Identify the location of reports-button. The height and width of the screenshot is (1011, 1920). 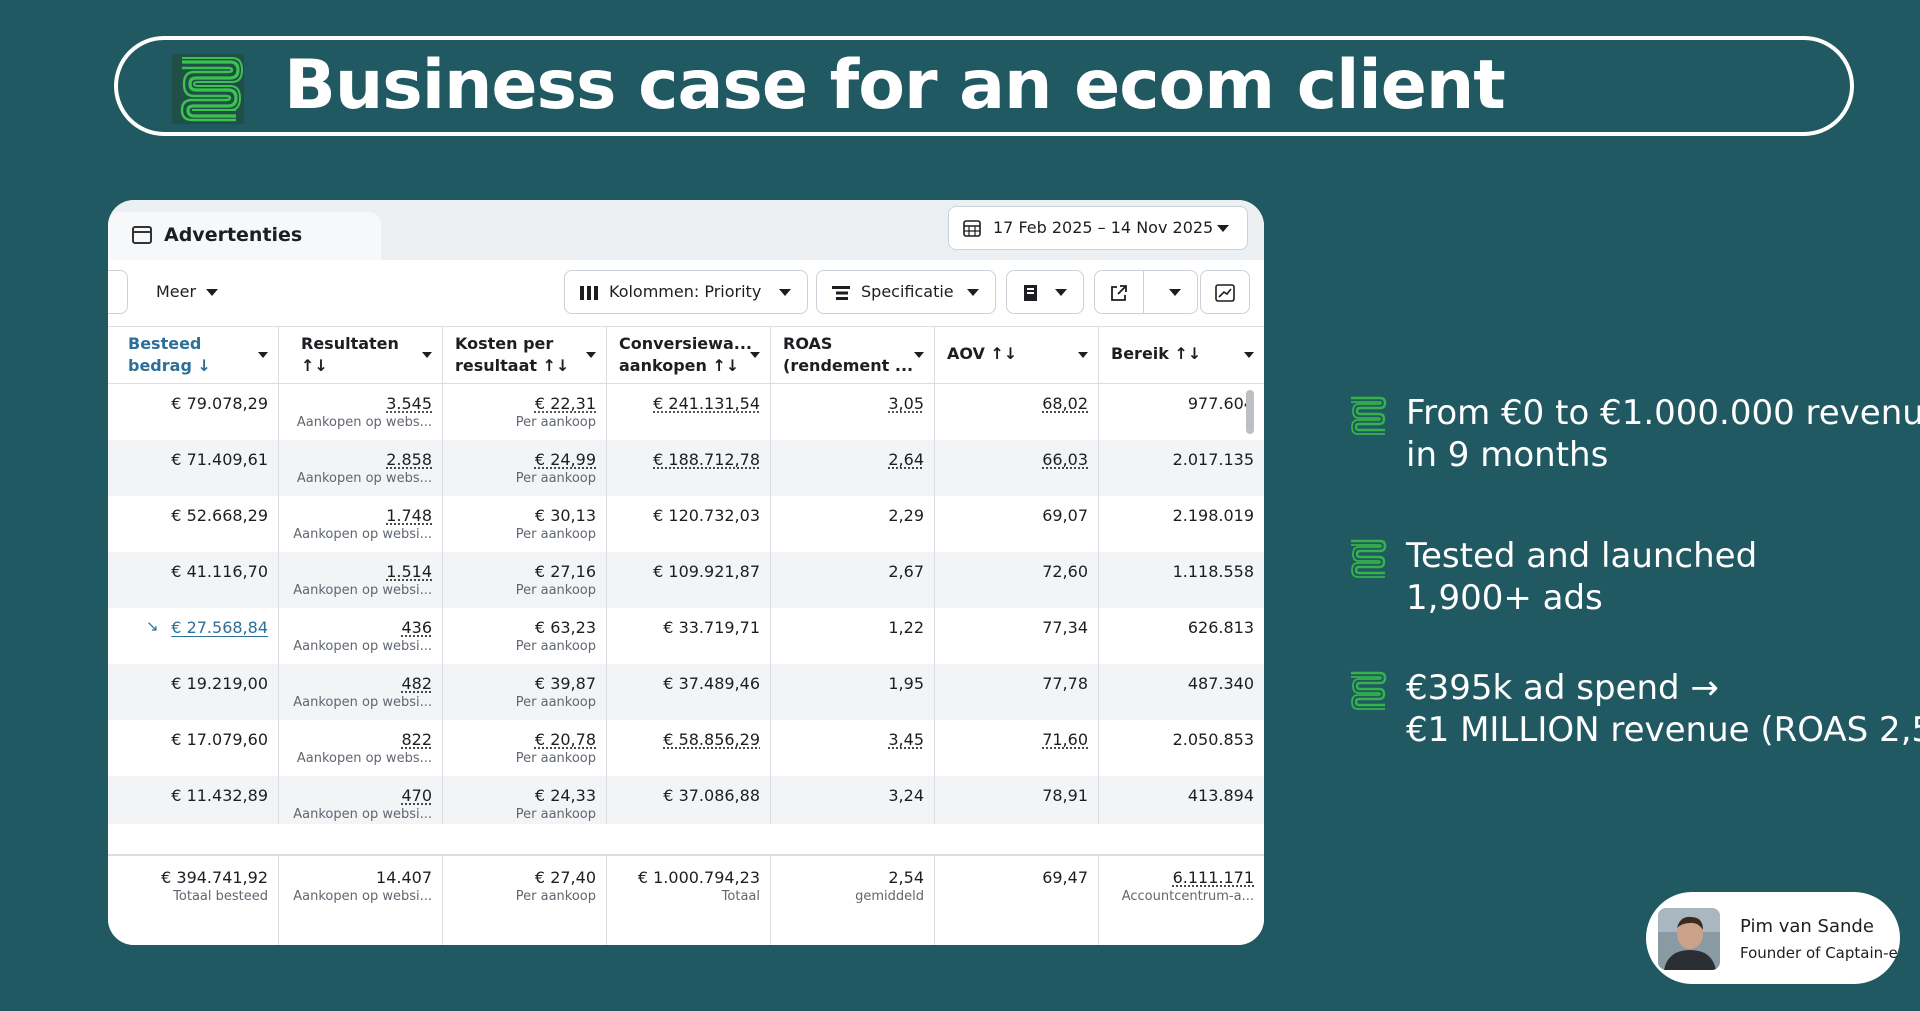
(1045, 292).